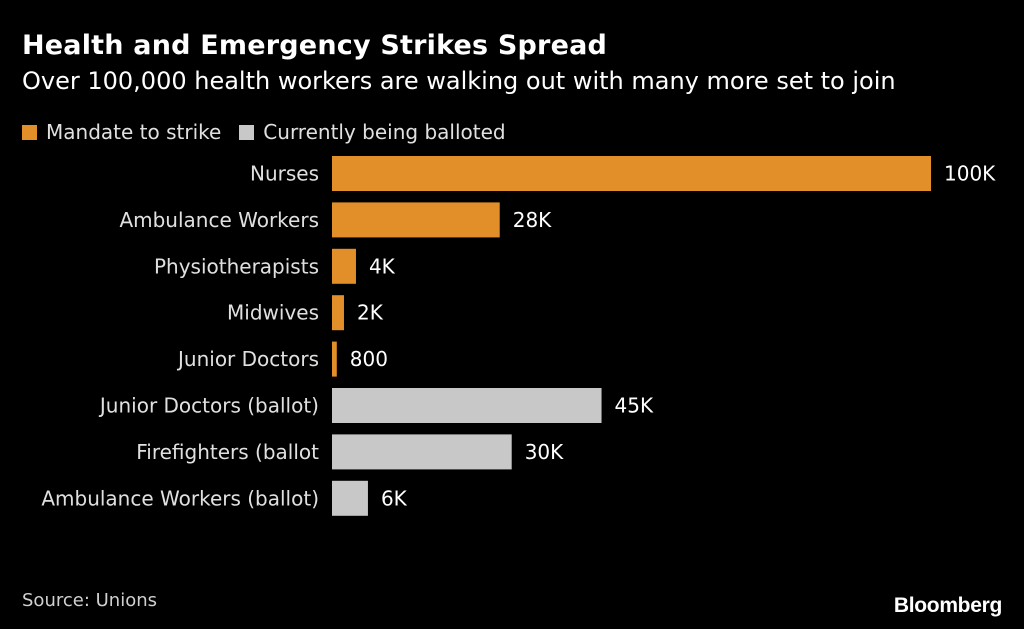 The width and height of the screenshot is (1024, 629). Describe the element at coordinates (947, 605) in the screenshot. I see `bloomberg-logo: Bloomberg` at that location.